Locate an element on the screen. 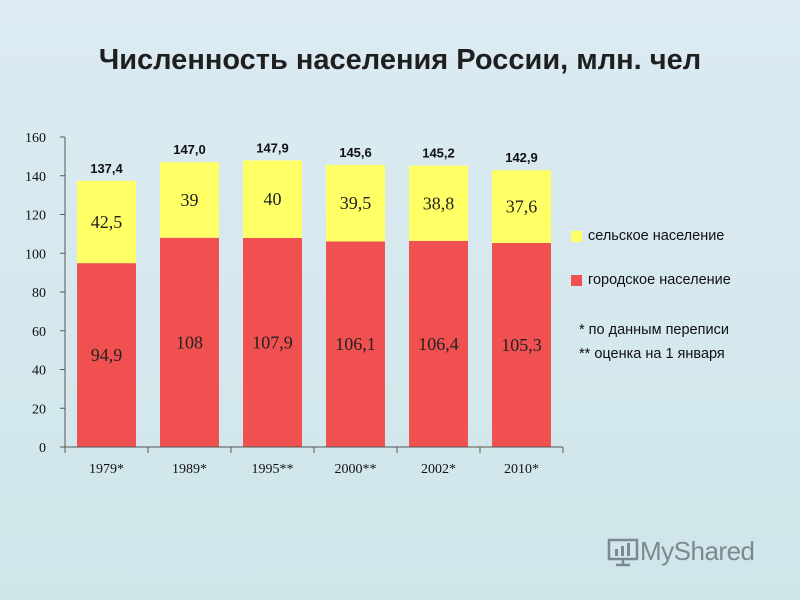  y-tick-label: 20 is located at coordinates (39, 409).